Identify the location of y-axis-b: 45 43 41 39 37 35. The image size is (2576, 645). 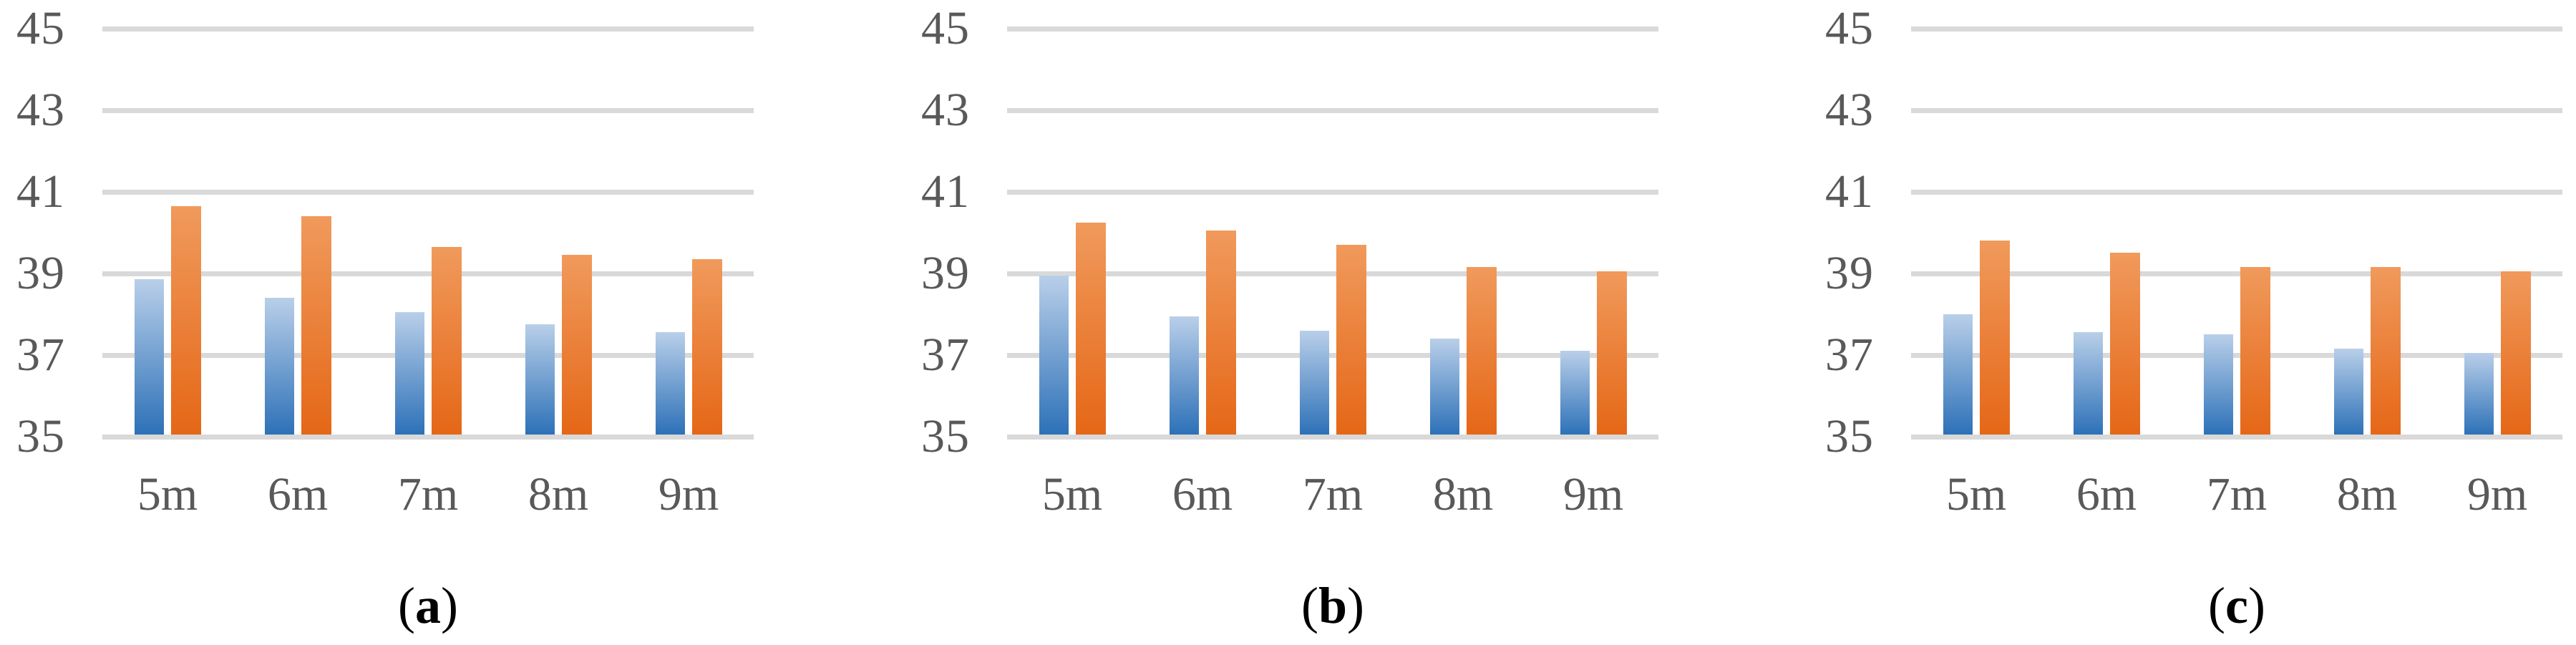
(933, 231).